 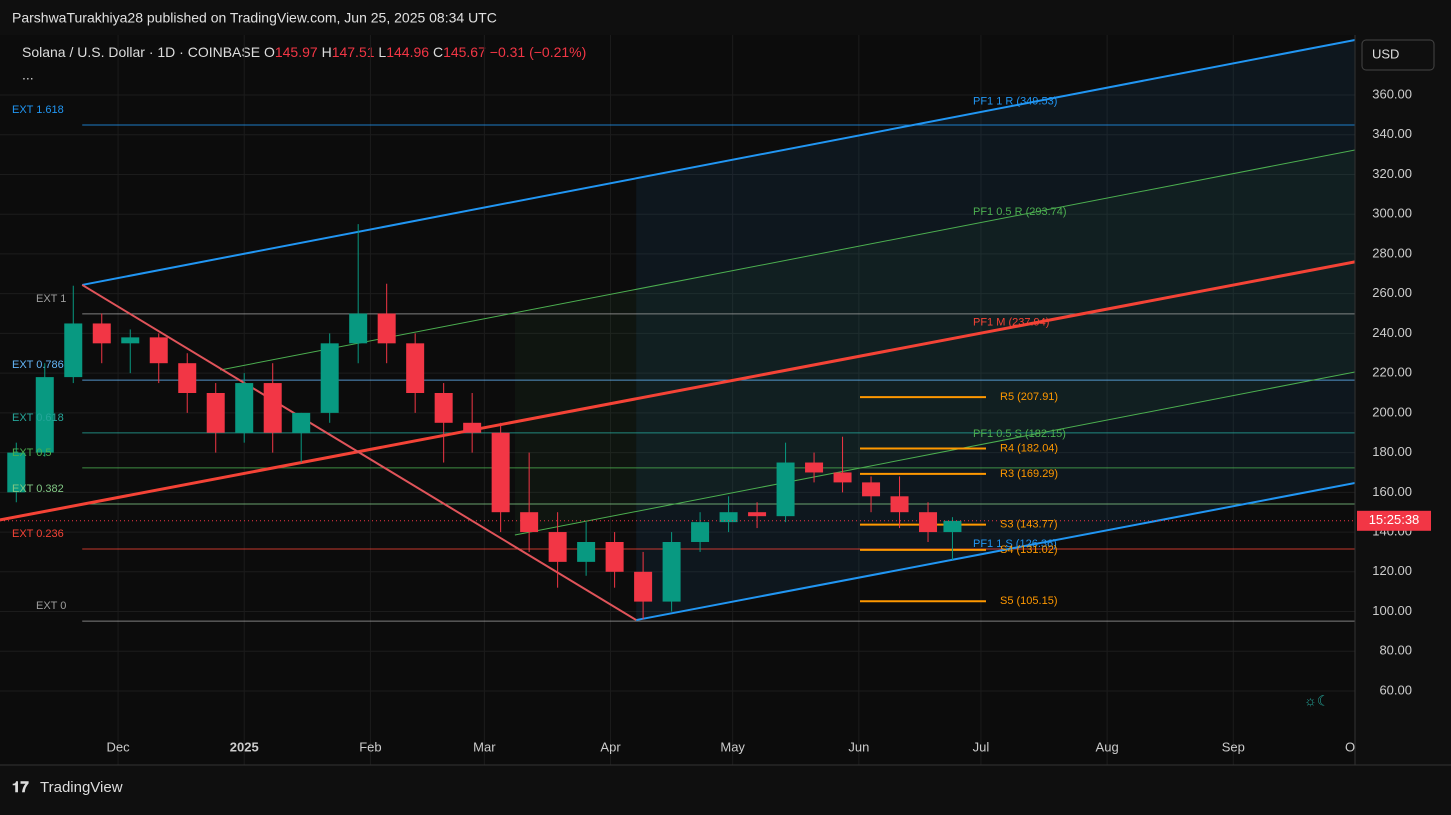 I want to click on x-tick-label: Sep, so click(x=1233, y=746).